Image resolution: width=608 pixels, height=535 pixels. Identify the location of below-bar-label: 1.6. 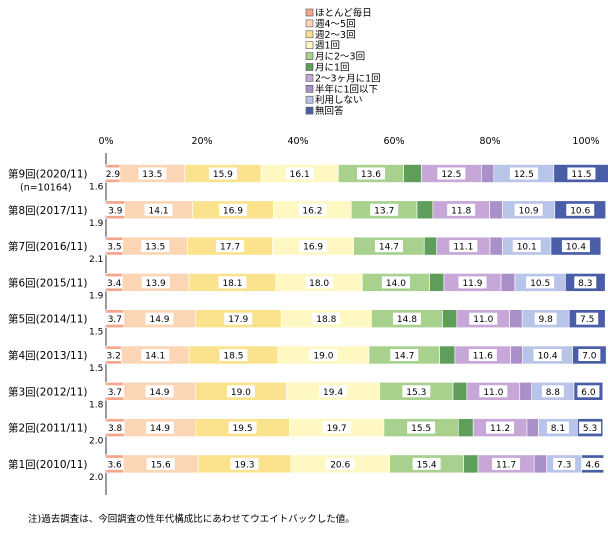
(96, 188).